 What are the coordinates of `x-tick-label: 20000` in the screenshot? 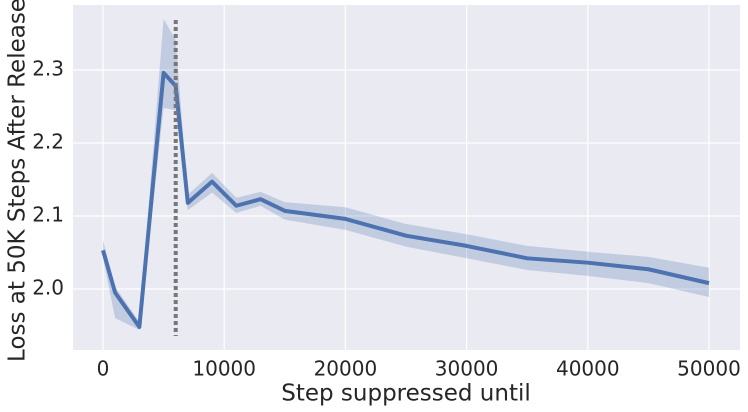 It's located at (346, 369).